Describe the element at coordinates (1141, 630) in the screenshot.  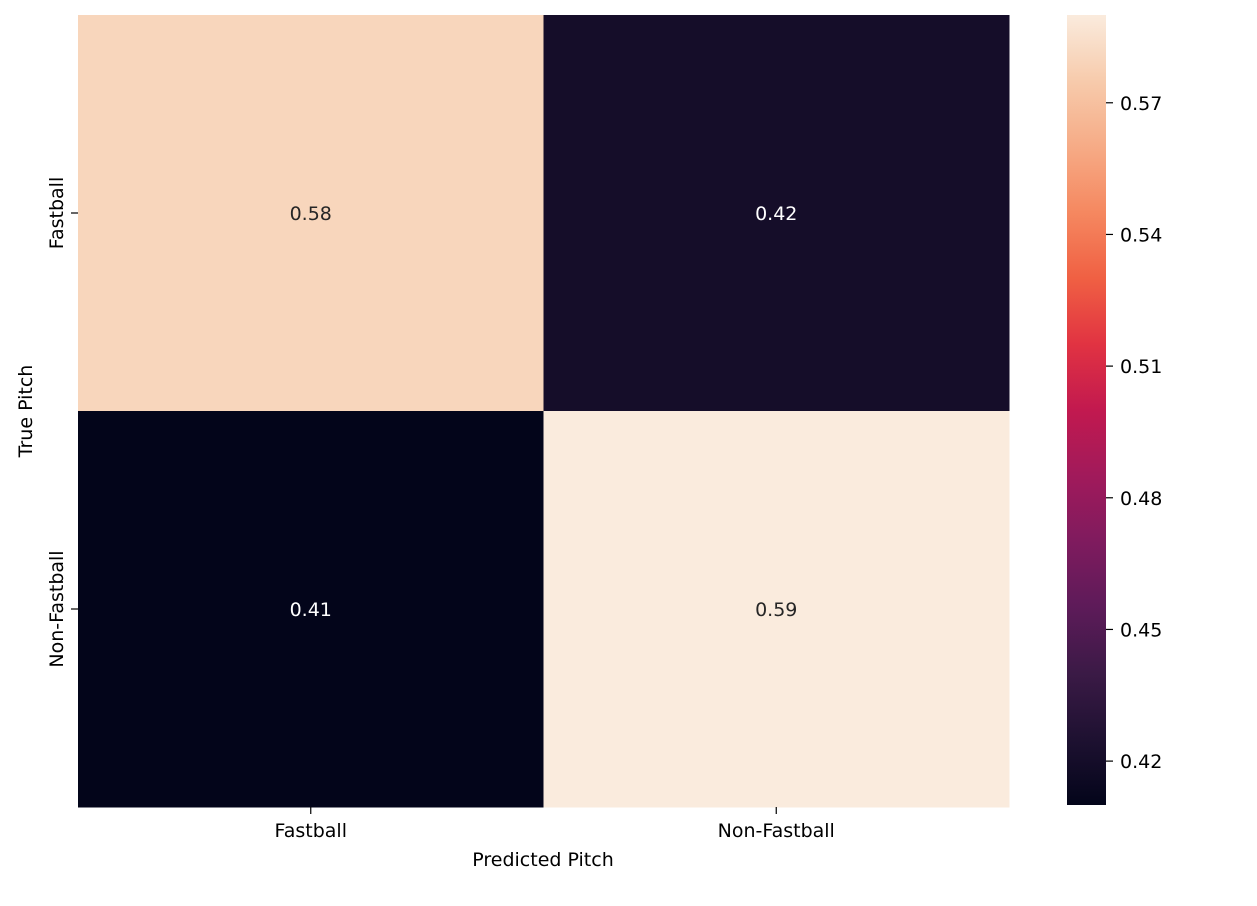
I see `colorbar-tick-label: 0.45` at that location.